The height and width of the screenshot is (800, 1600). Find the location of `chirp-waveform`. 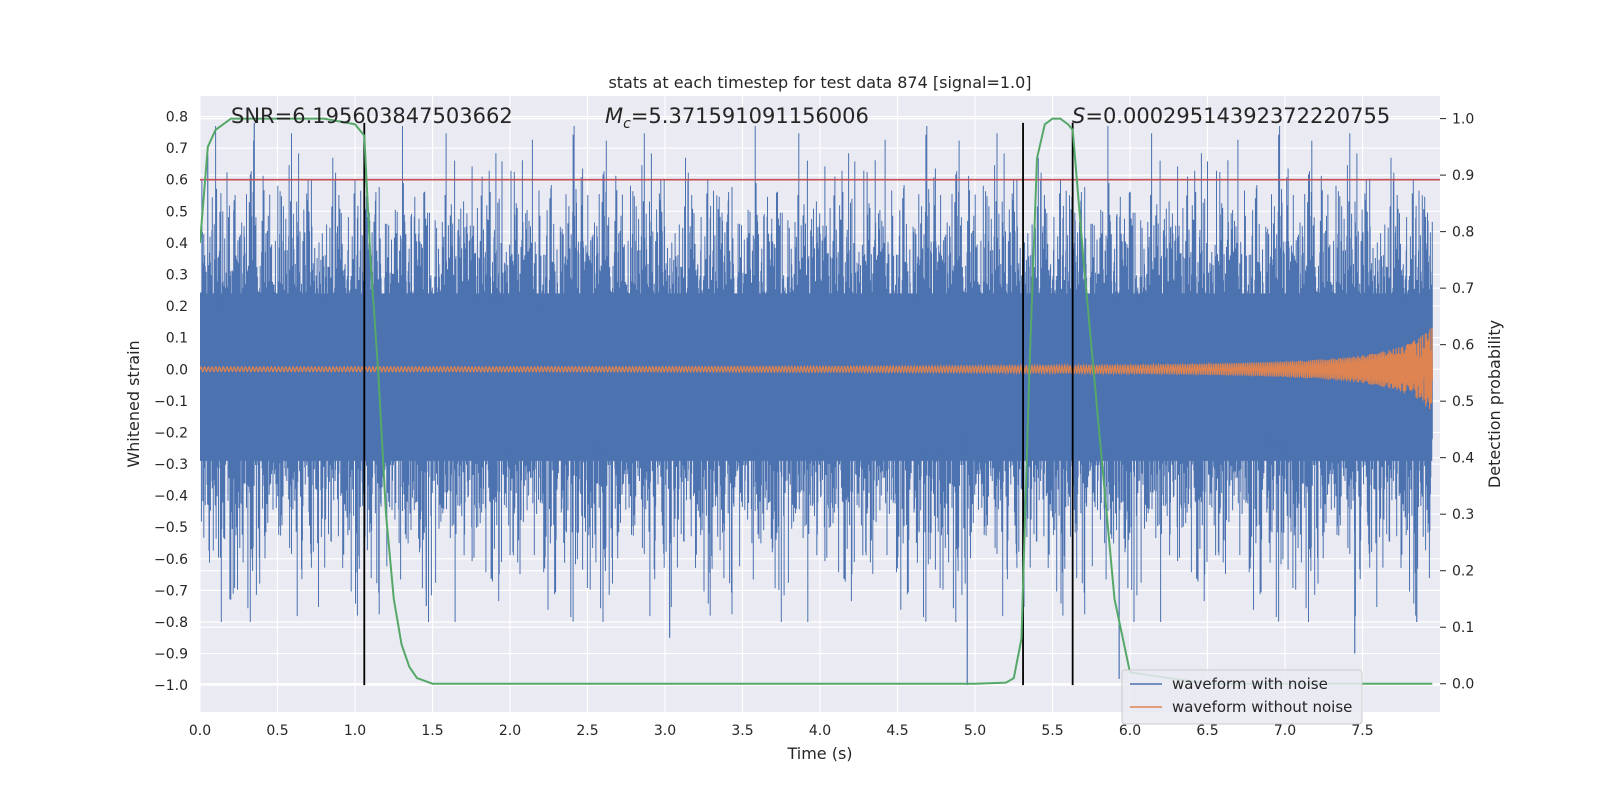

chirp-waveform is located at coordinates (816, 368).